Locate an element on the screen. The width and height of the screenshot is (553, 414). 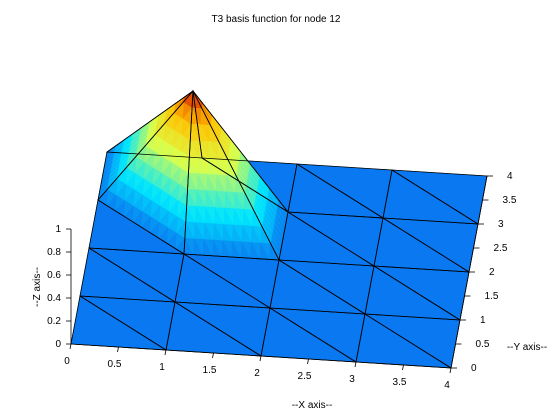
z-tick-label: 0.8 is located at coordinates (54, 252).